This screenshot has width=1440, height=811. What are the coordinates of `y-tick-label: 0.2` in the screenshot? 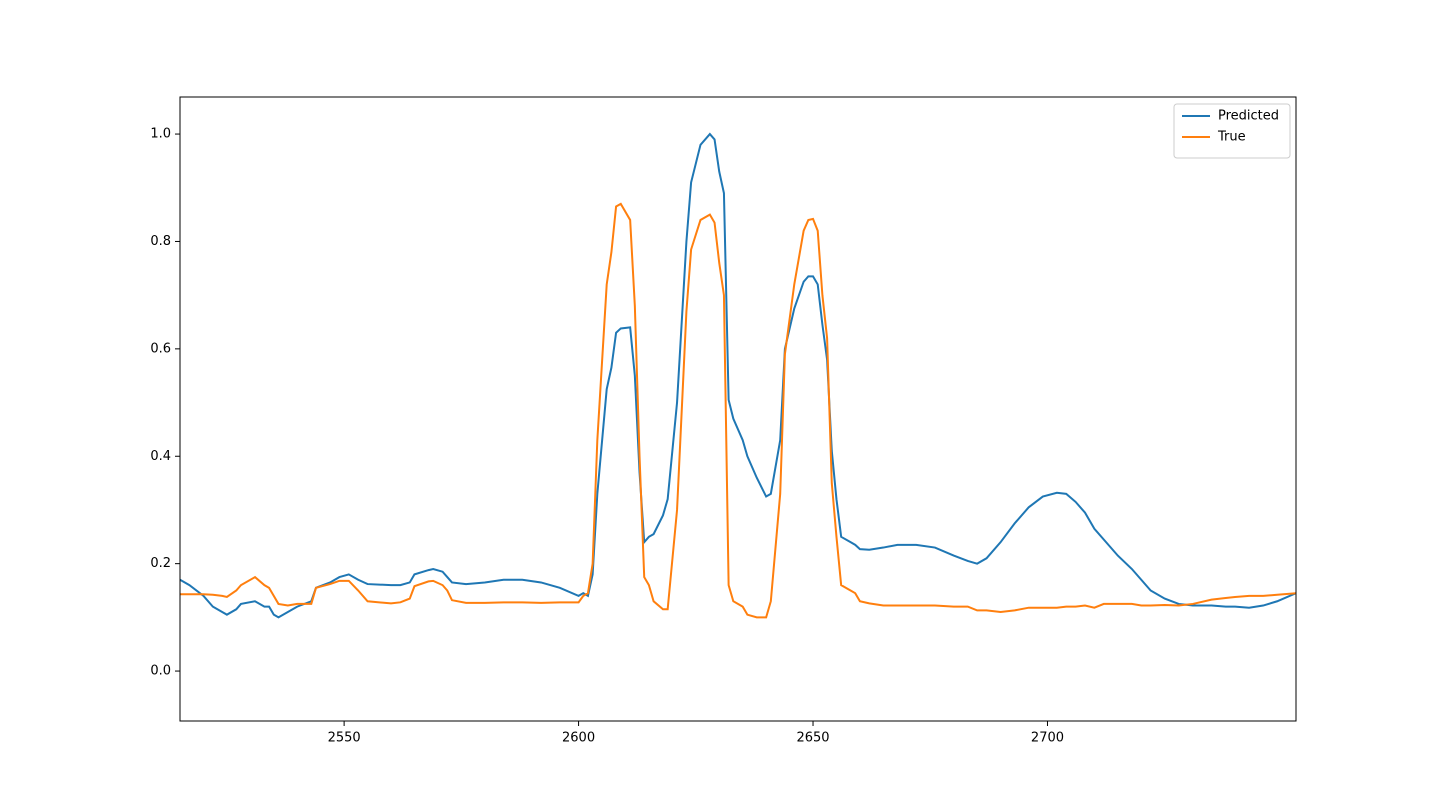 It's located at (160, 563).